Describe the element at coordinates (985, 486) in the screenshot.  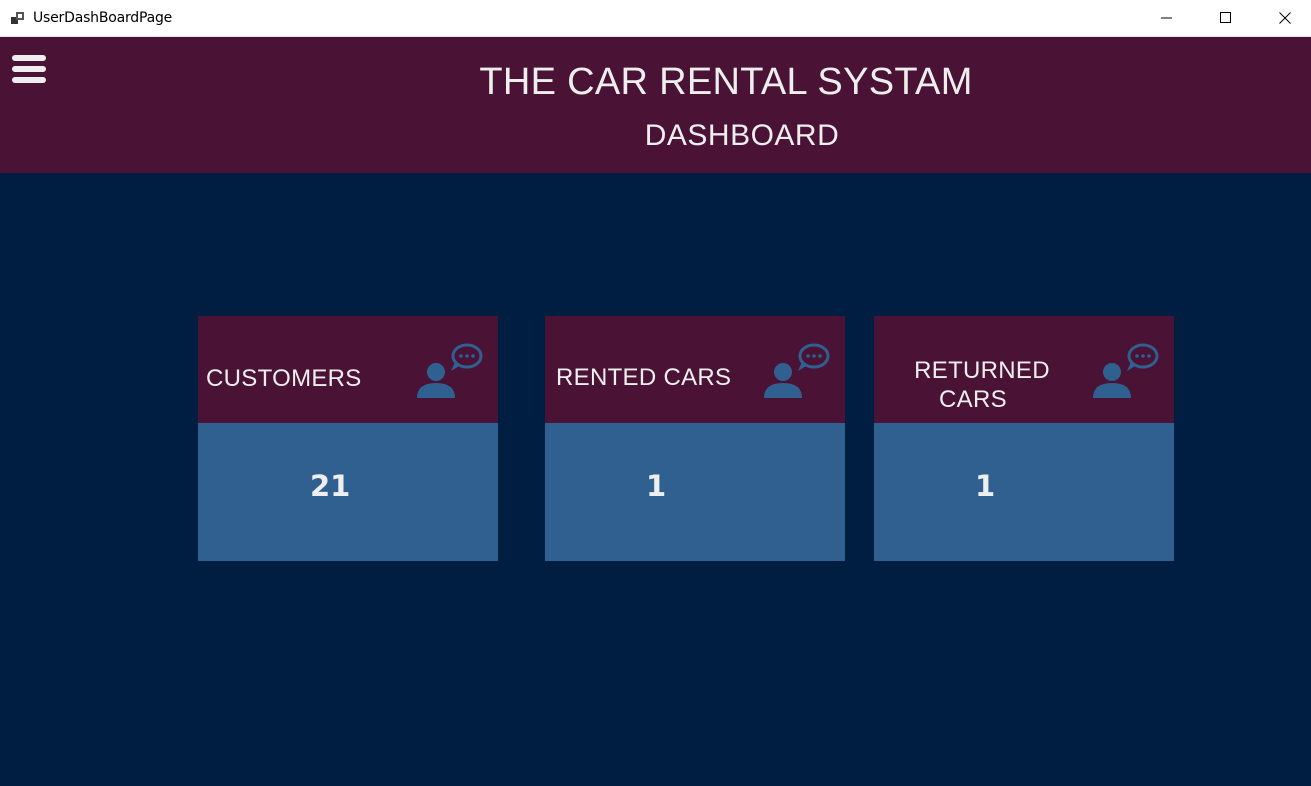
I see `returned-cars-count: 1` at that location.